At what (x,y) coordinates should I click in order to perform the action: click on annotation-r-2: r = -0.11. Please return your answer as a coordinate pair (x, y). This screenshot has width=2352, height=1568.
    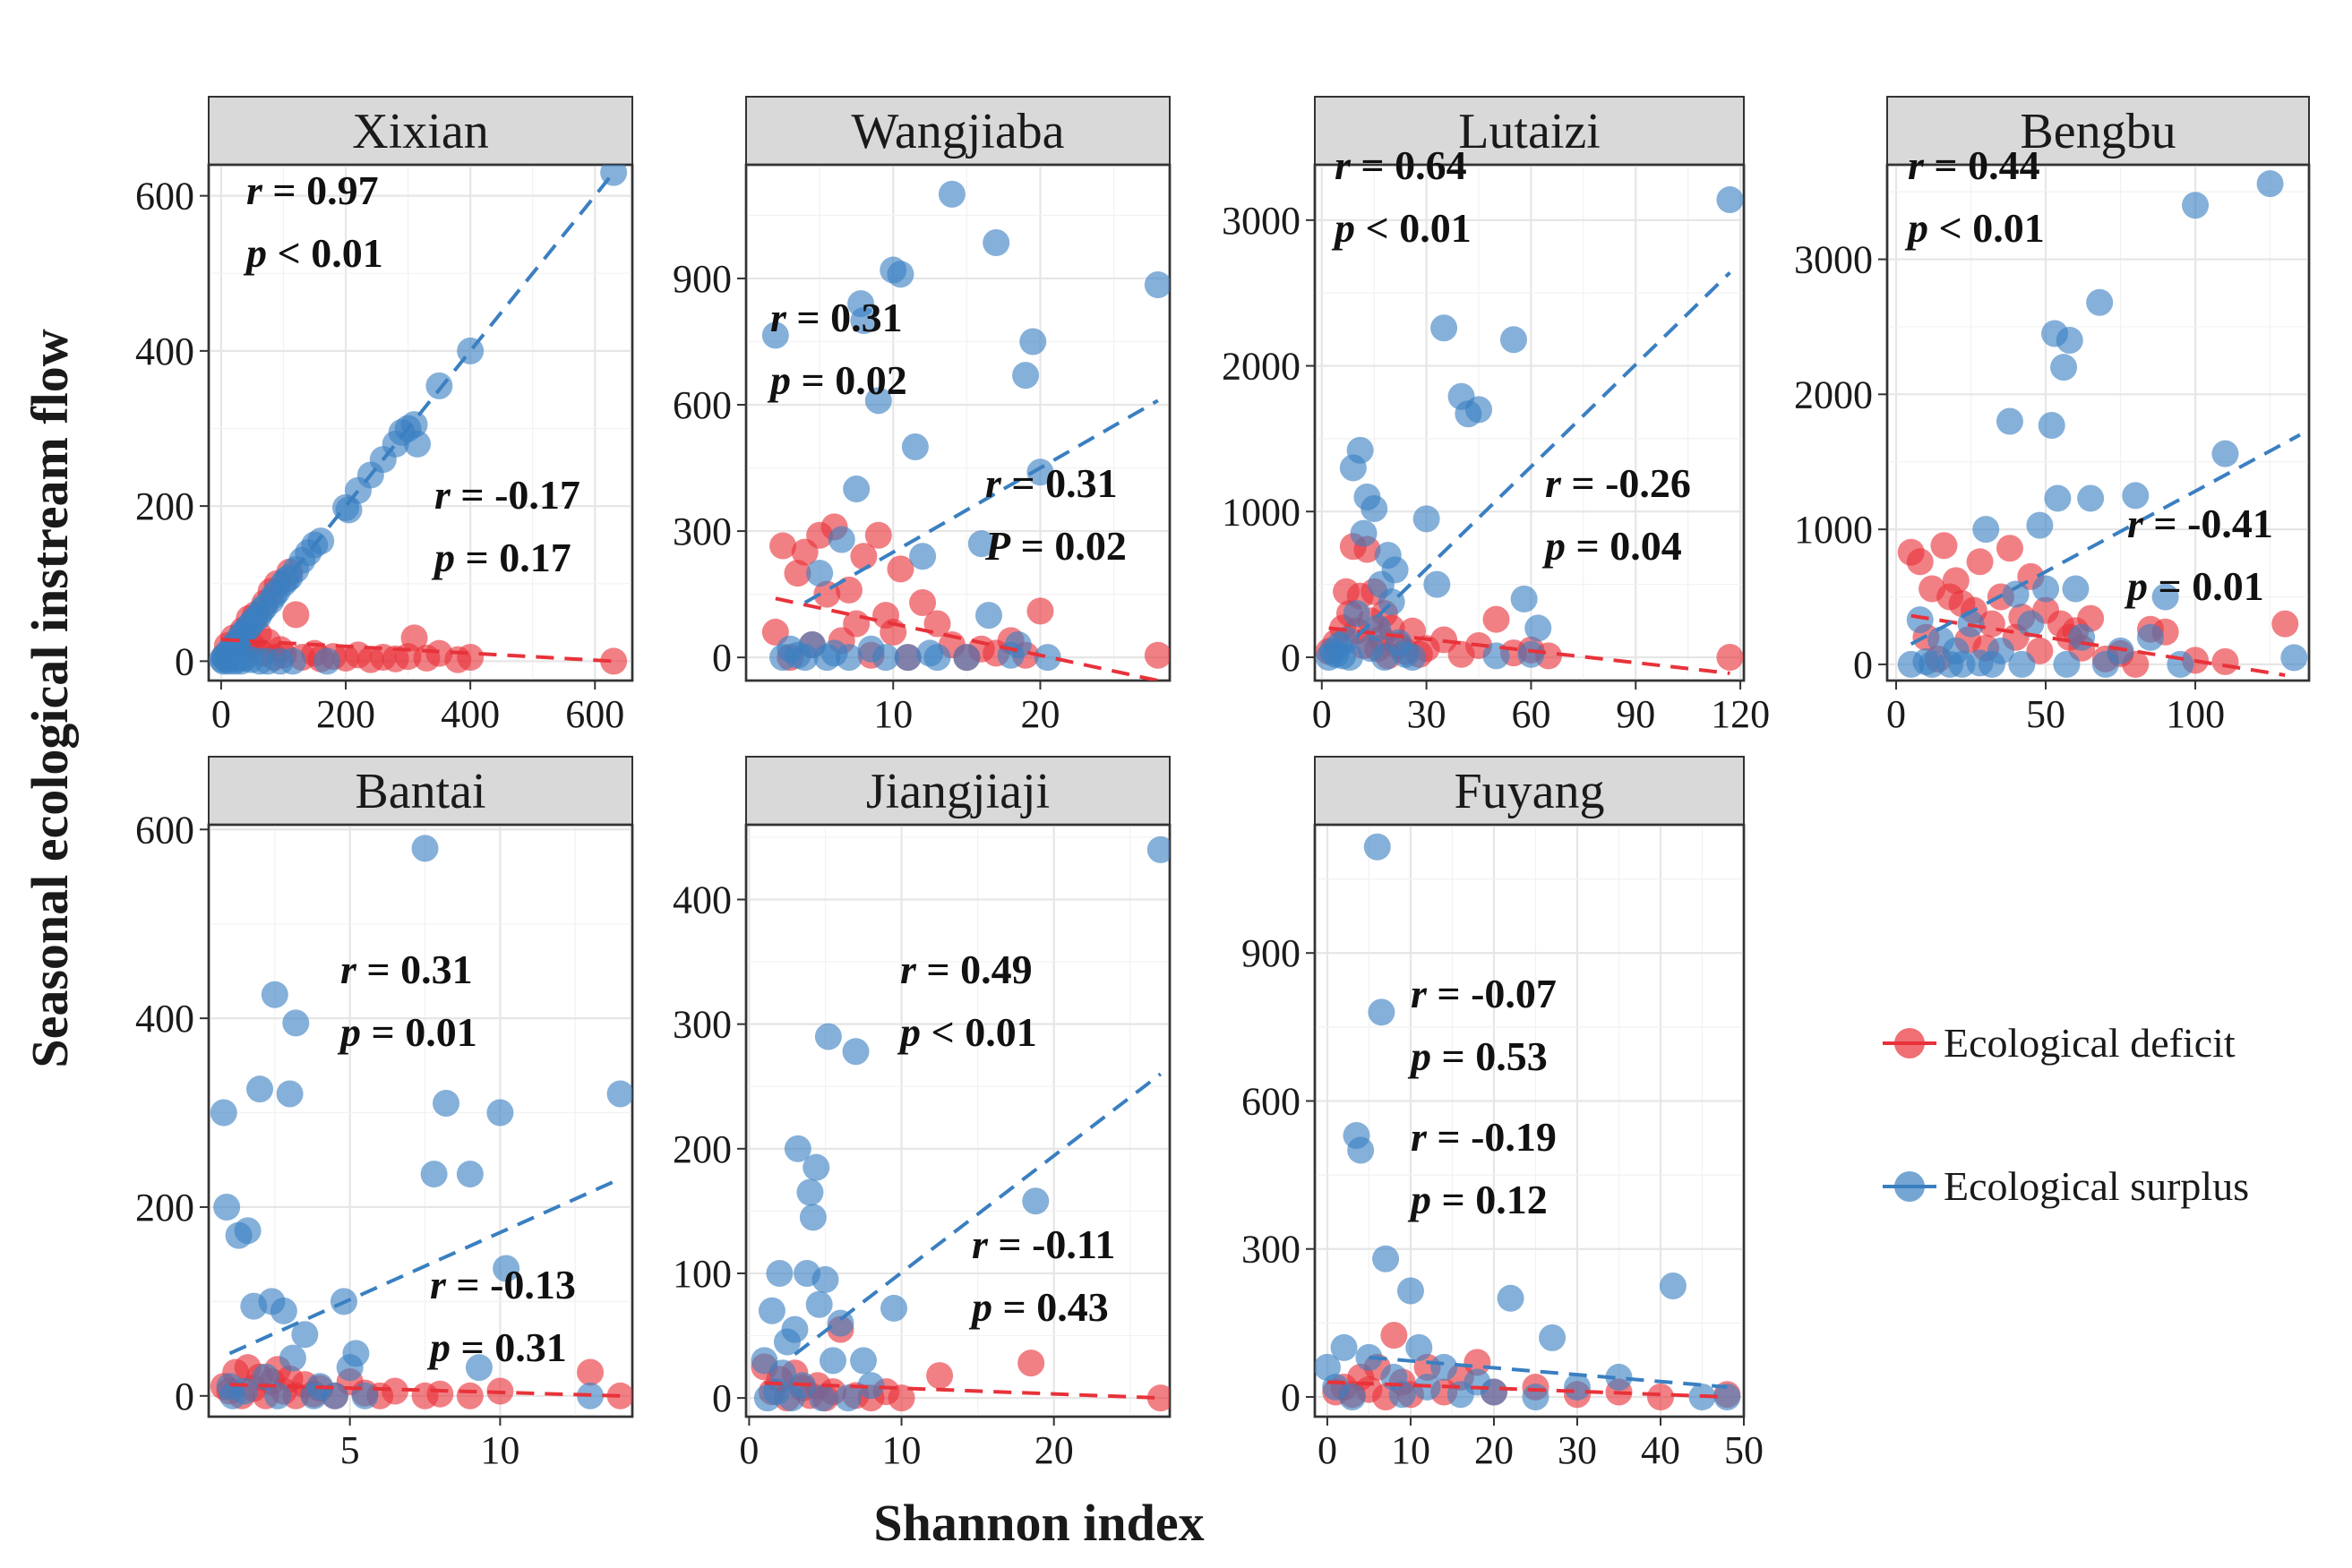
    Looking at the image, I should click on (1043, 1244).